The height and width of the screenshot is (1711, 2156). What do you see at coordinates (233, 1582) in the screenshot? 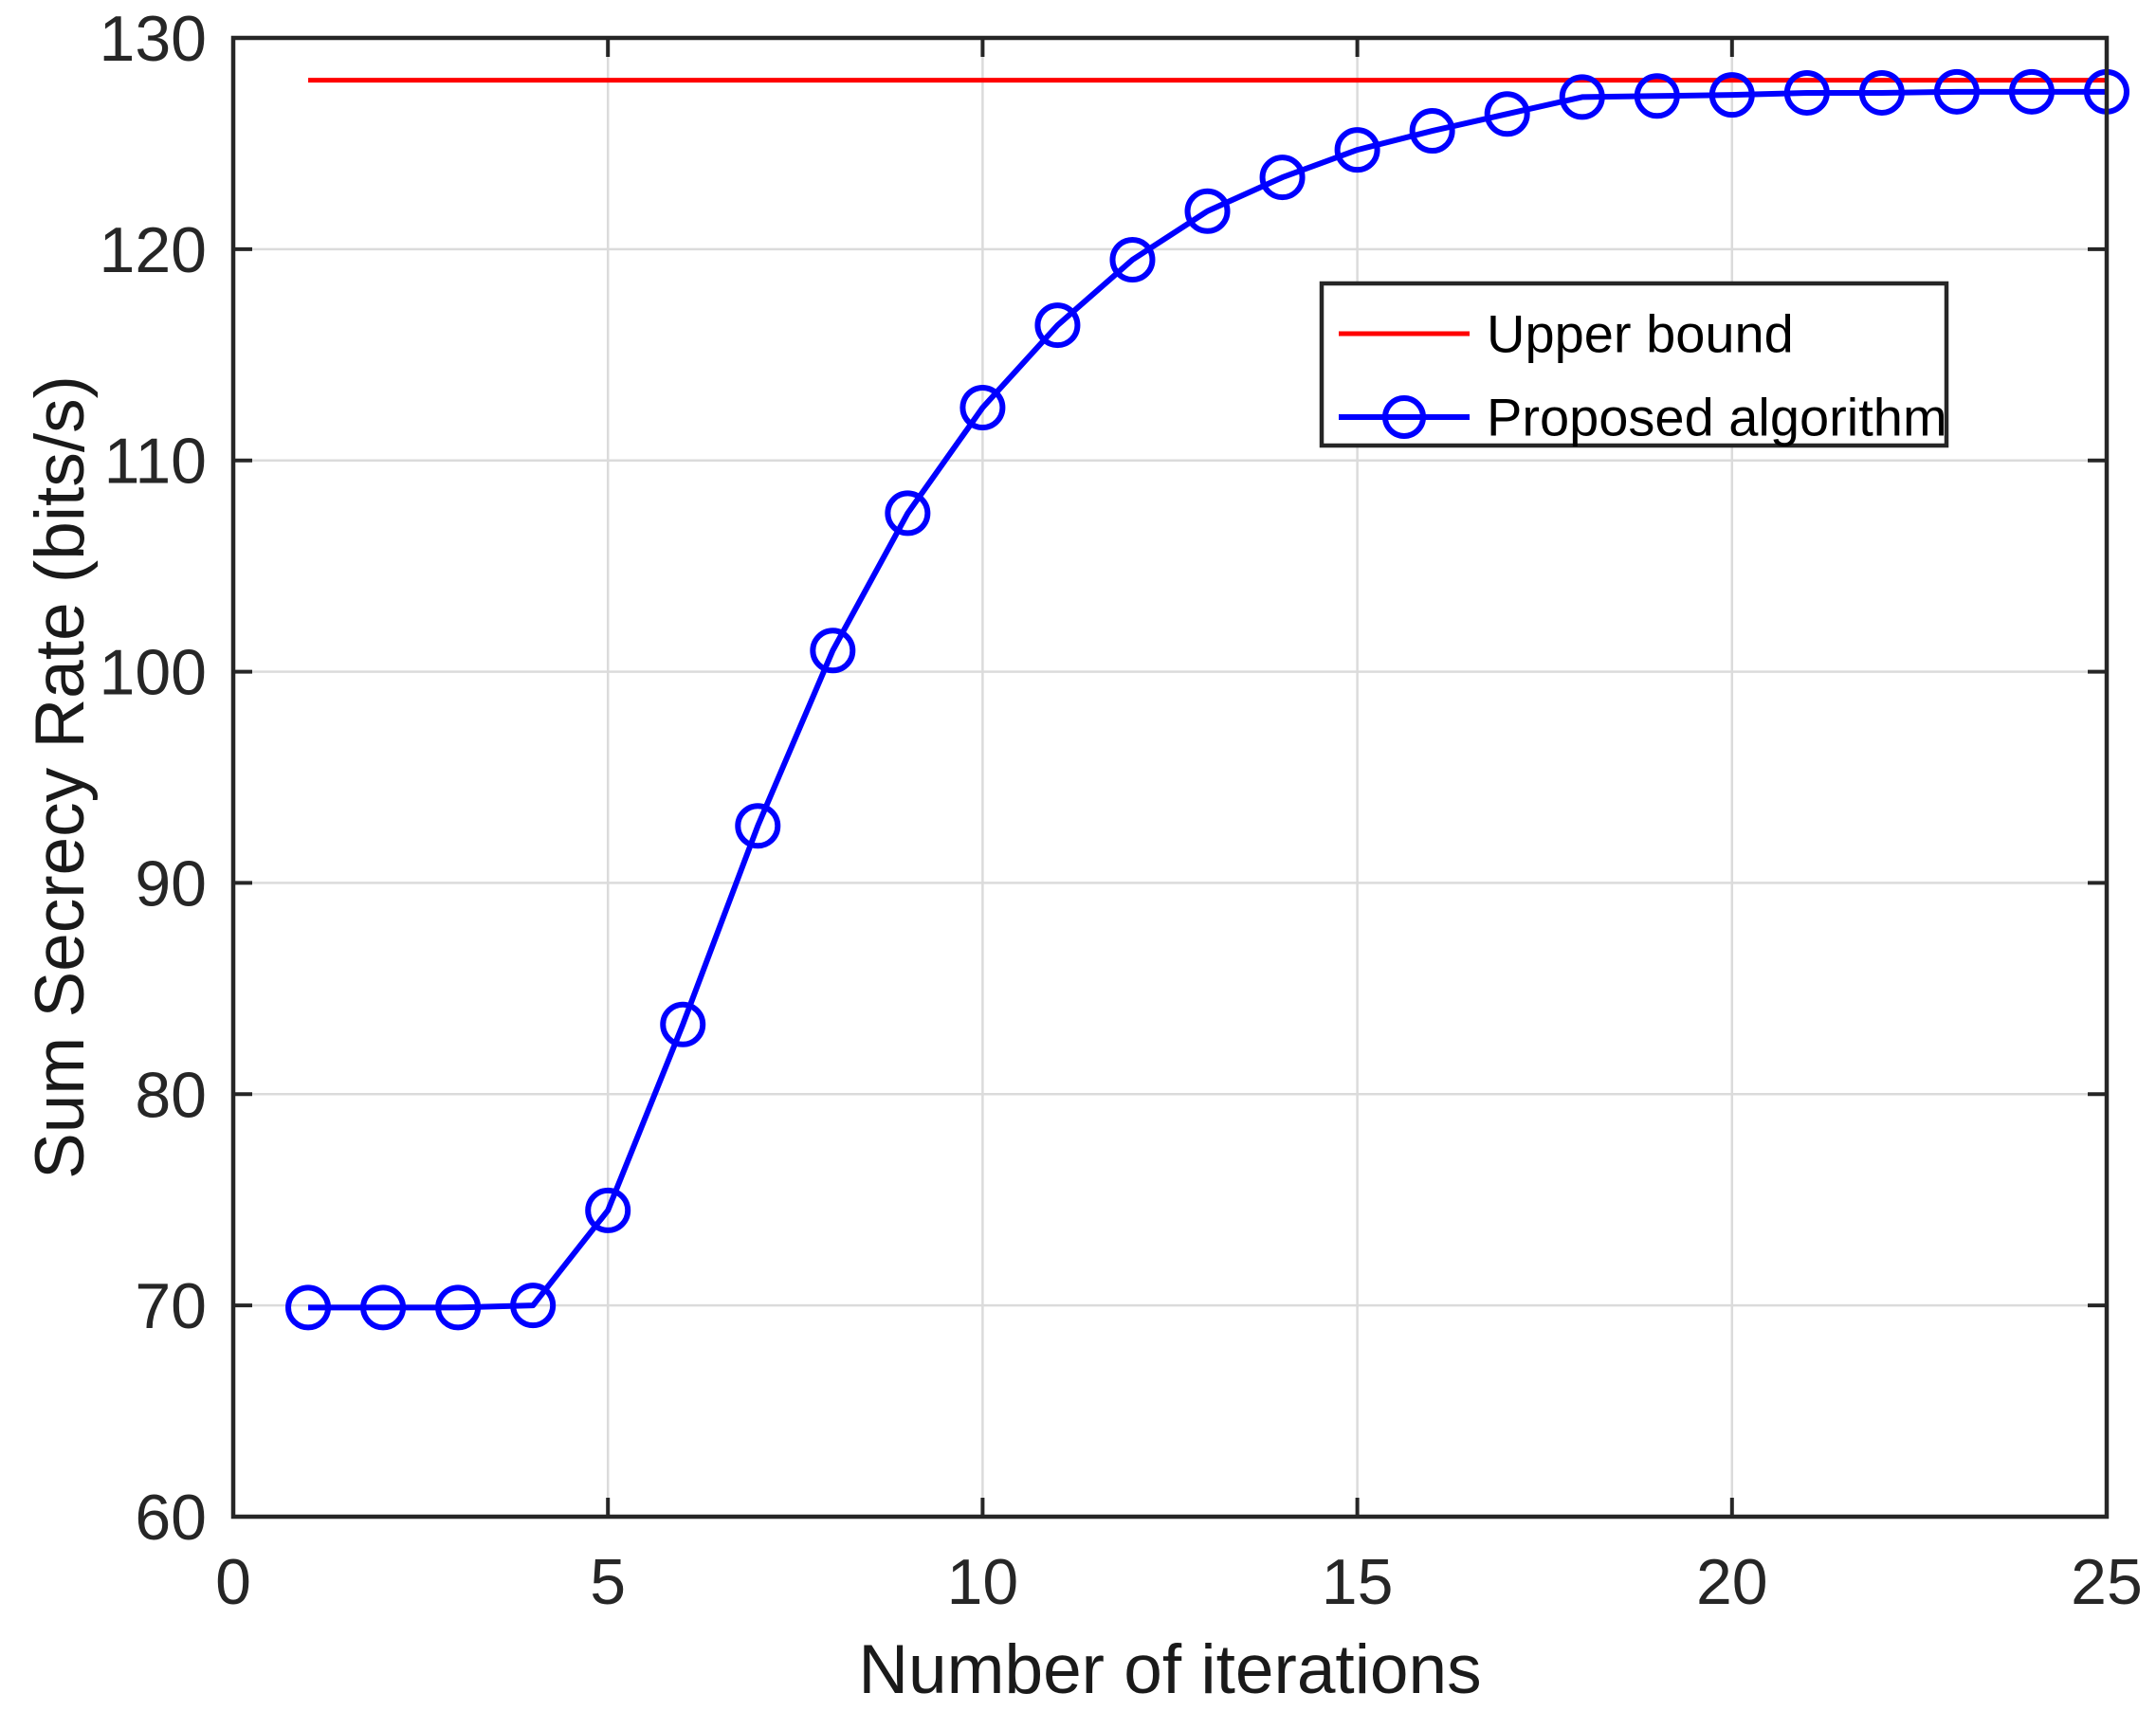
I see `x-tick-label: 0` at bounding box center [233, 1582].